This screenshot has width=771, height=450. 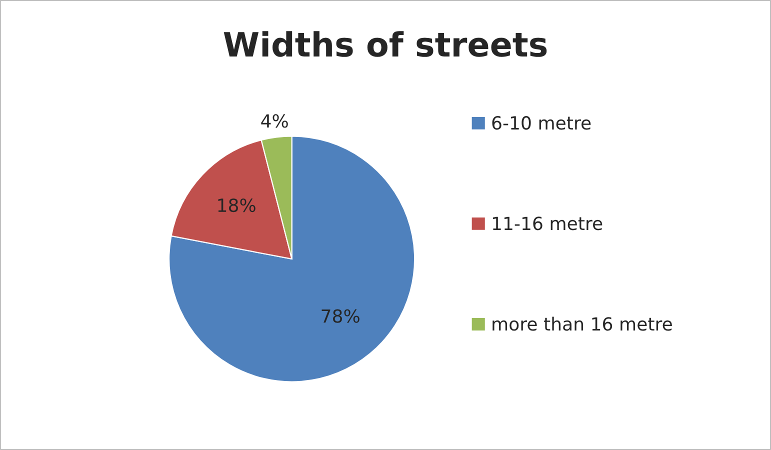 What do you see at coordinates (385, 44) in the screenshot?
I see `chart-title: Widths of streets` at bounding box center [385, 44].